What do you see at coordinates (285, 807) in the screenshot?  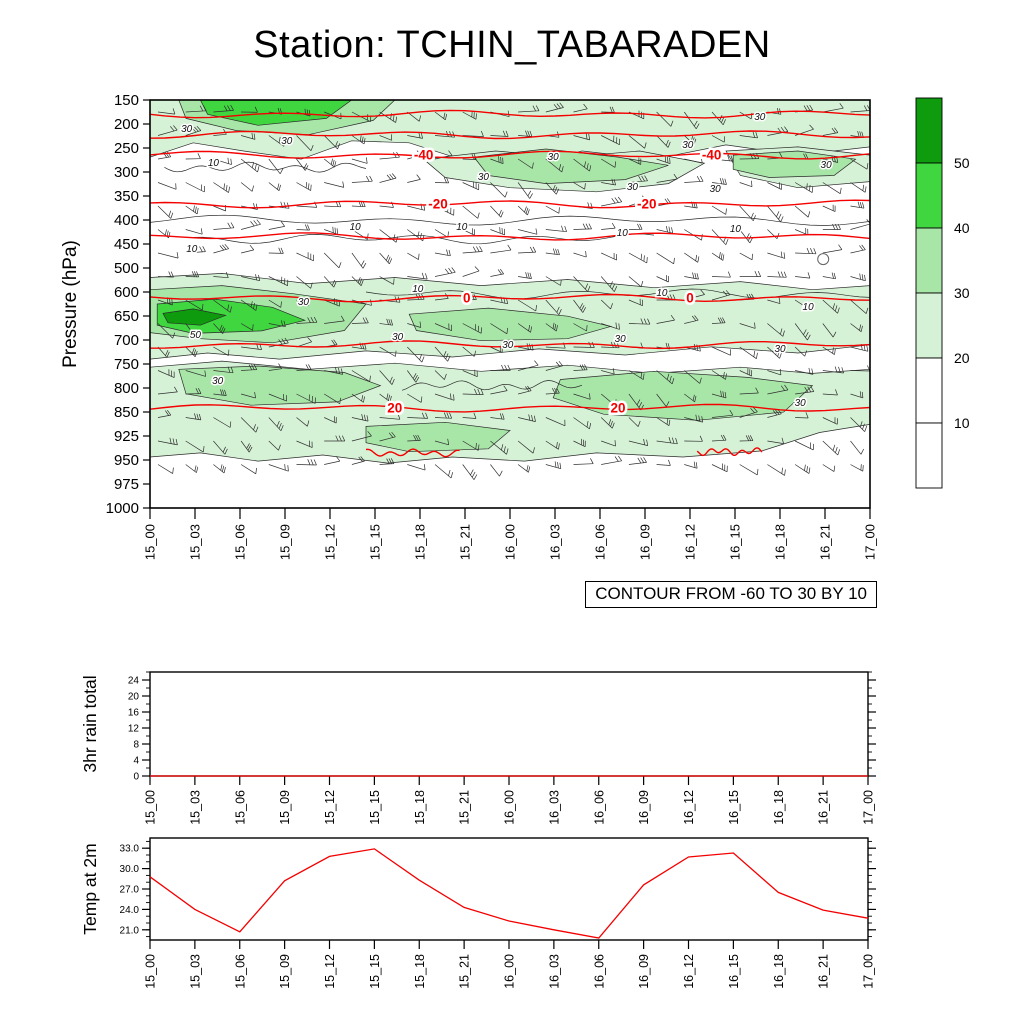 I see `time-tick-label: 15_09` at bounding box center [285, 807].